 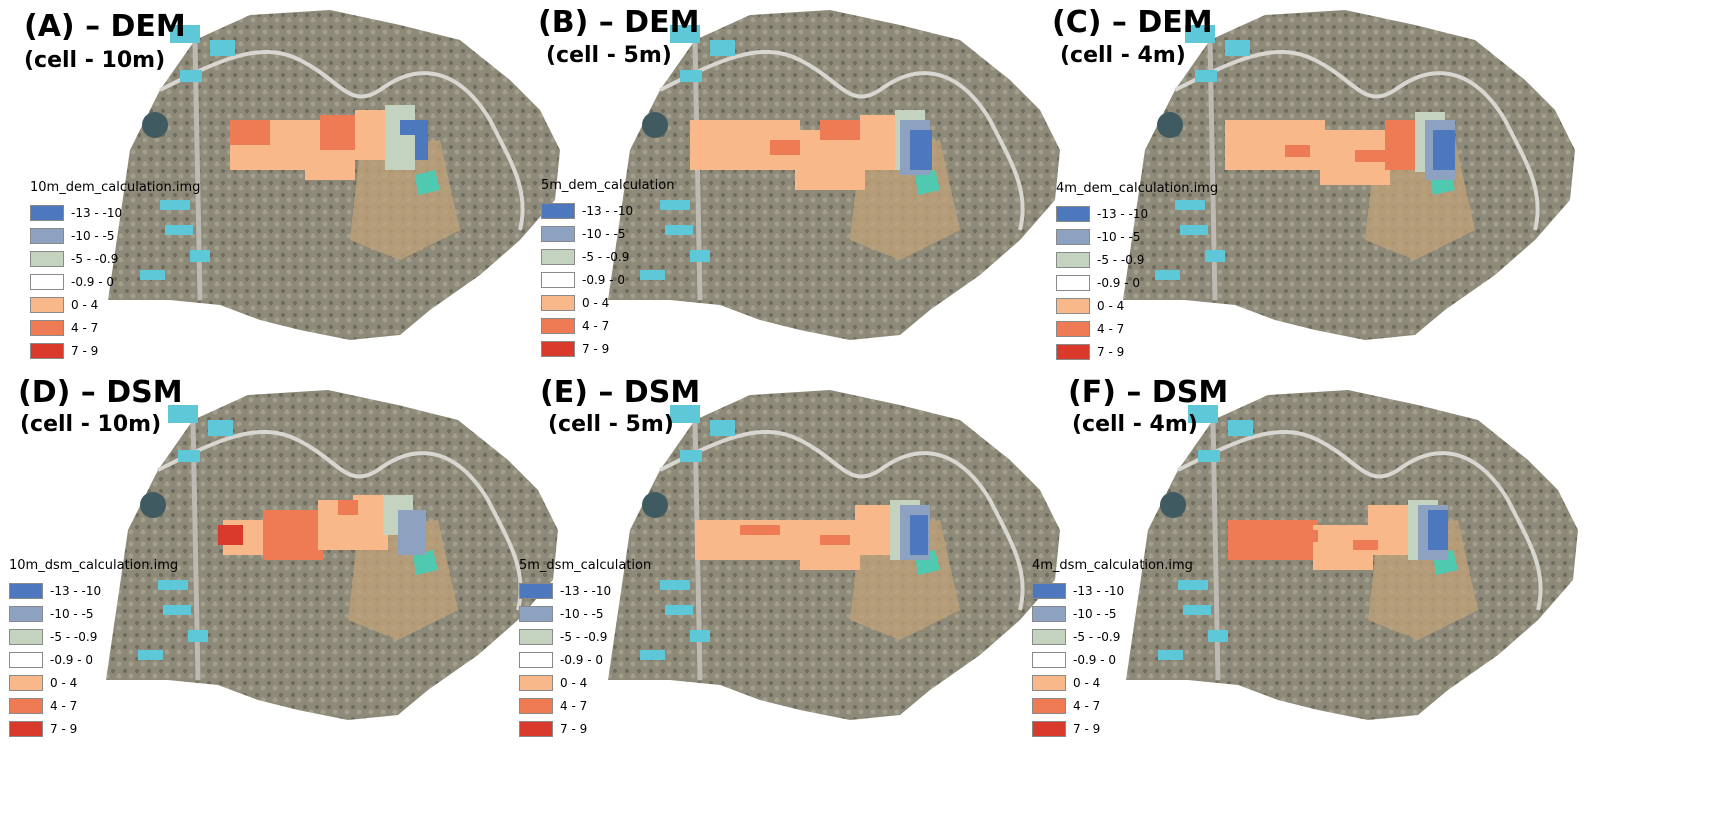 What do you see at coordinates (93, 682) in the screenshot?
I see `legend-item: 0 - 4` at bounding box center [93, 682].